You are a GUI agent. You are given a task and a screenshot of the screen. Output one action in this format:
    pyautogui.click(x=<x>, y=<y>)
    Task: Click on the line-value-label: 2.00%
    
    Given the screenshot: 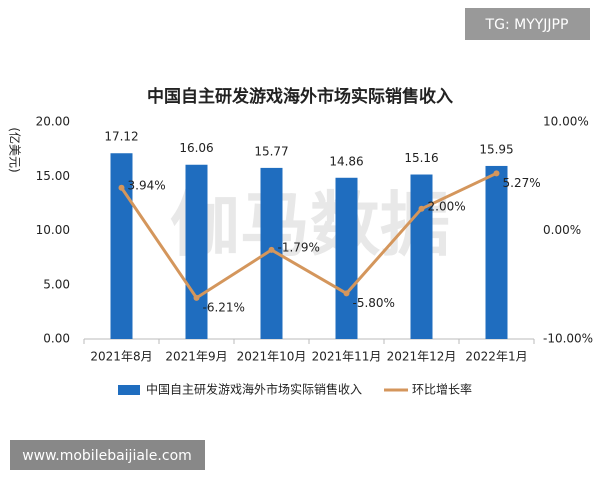 What is the action you would take?
    pyautogui.click(x=447, y=206)
    